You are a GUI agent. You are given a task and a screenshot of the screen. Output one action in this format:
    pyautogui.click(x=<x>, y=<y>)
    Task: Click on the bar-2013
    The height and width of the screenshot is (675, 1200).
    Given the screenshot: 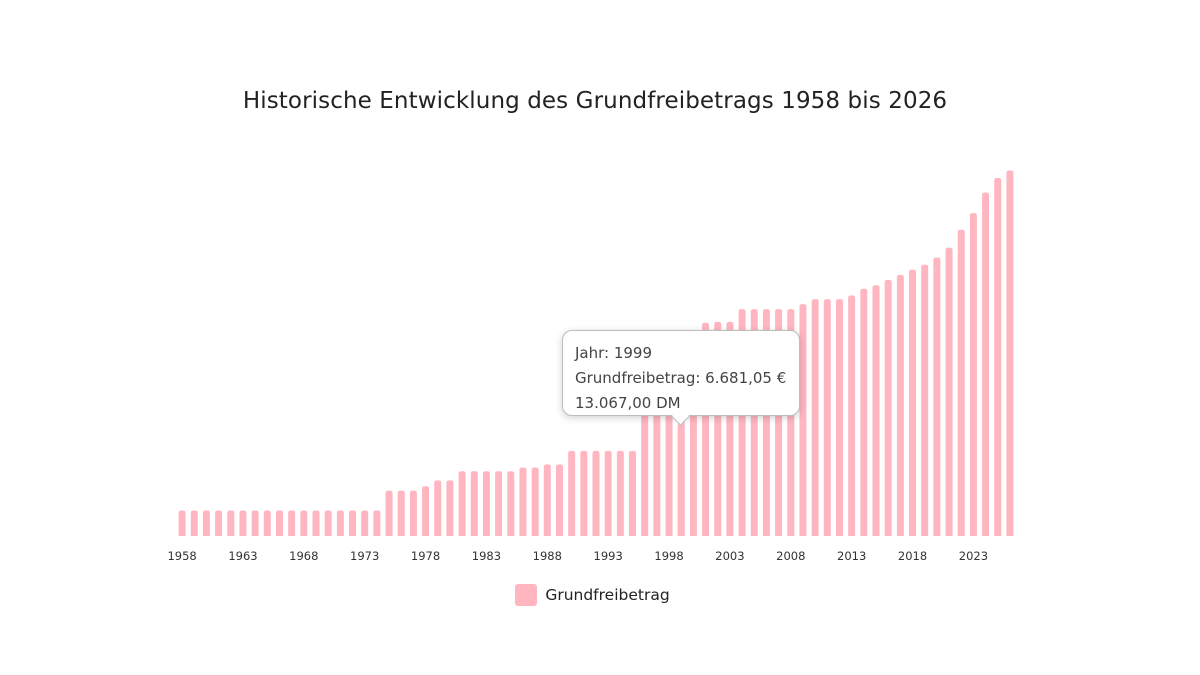 What is the action you would take?
    pyautogui.click(x=852, y=415)
    